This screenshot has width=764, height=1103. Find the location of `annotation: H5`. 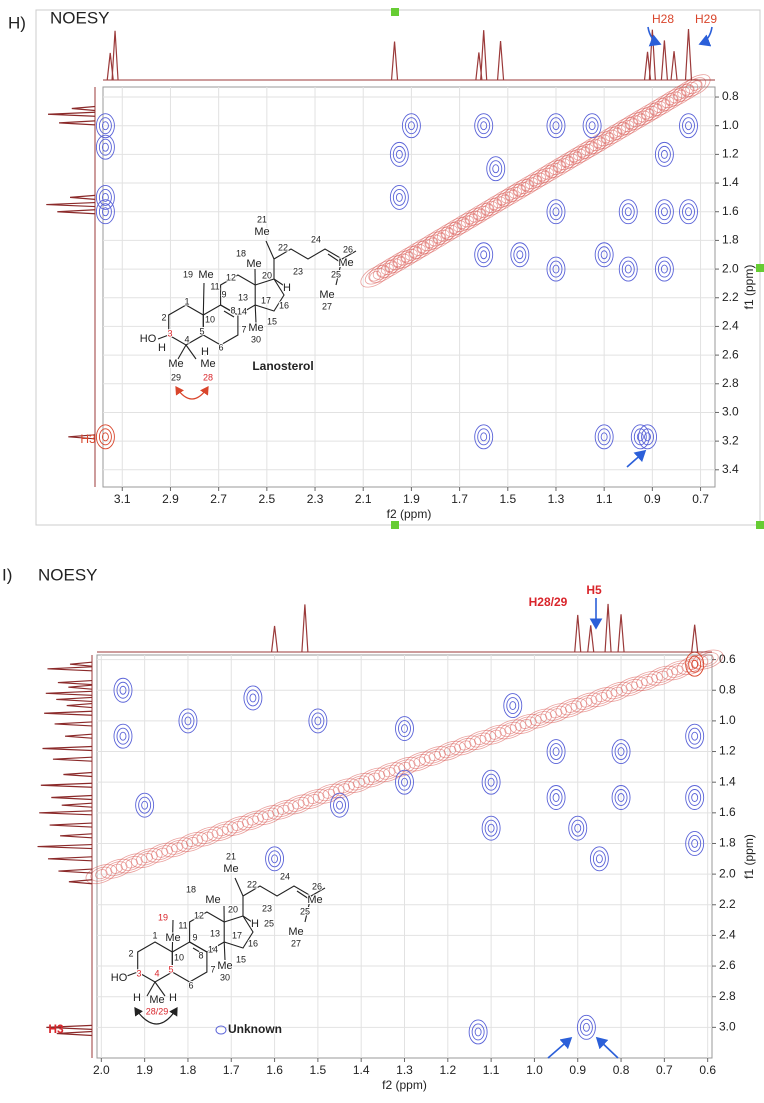

annotation: H5 is located at coordinates (594, 590).